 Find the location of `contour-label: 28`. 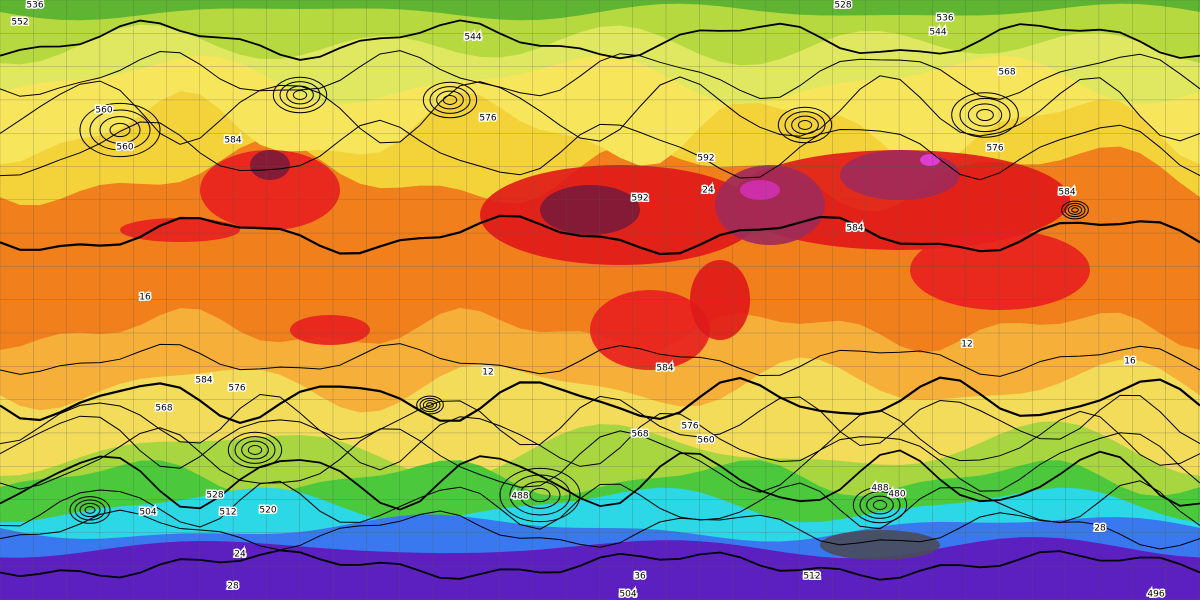

contour-label: 28 is located at coordinates (1100, 529).